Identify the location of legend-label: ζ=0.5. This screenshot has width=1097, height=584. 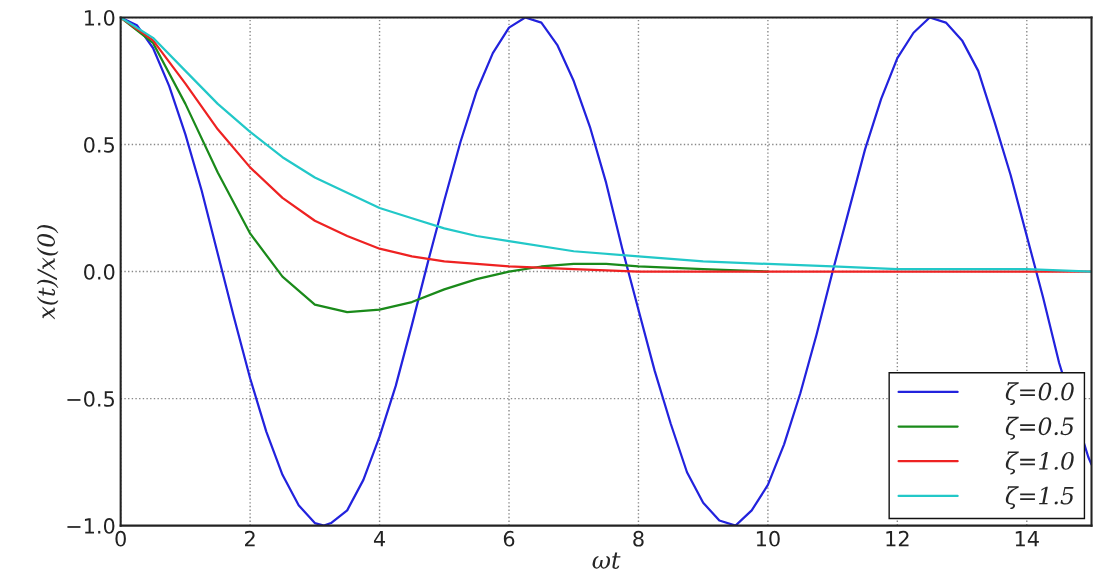
(1039, 428).